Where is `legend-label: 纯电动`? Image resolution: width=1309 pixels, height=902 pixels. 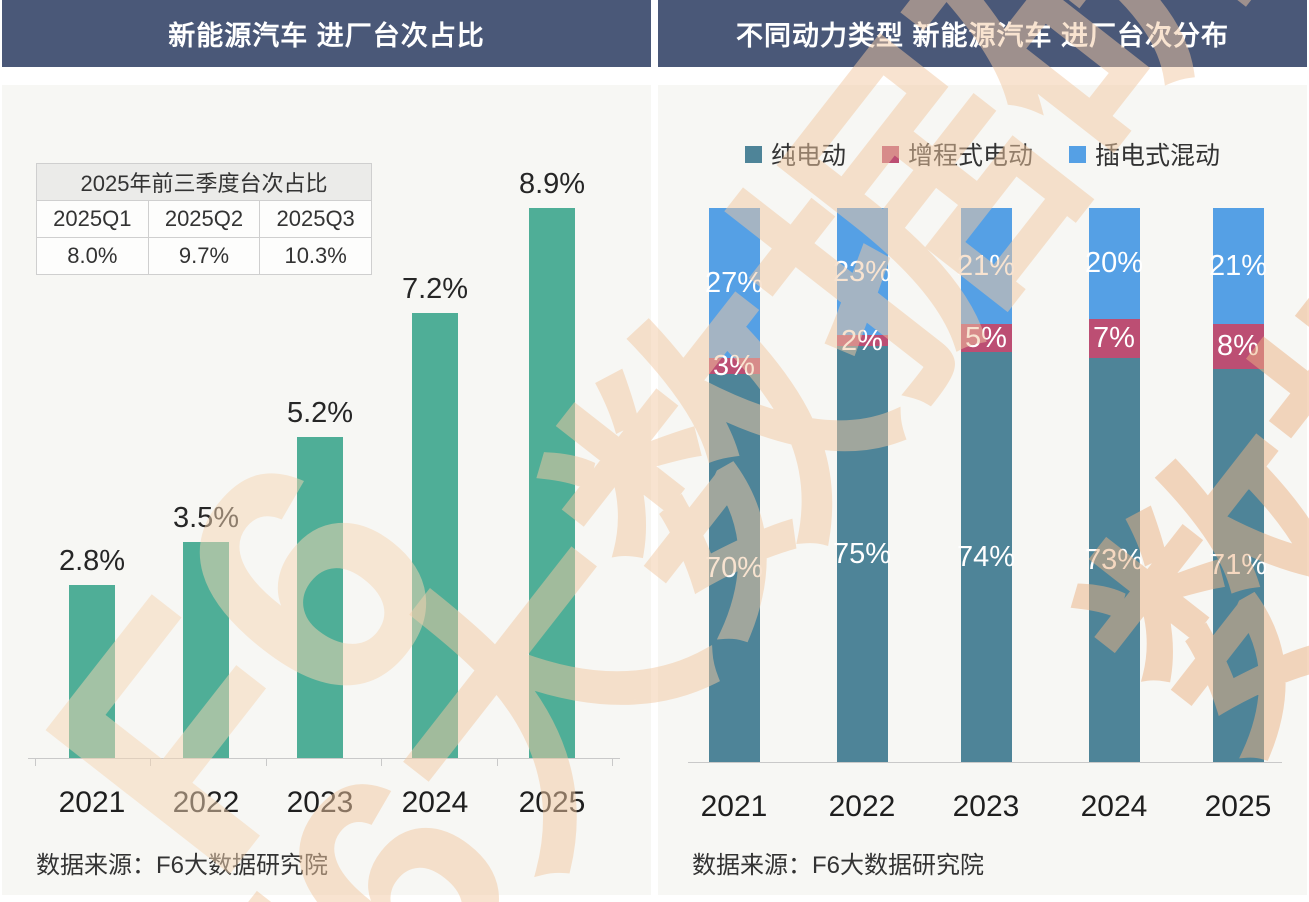
legend-label: 纯电动 is located at coordinates (808, 156).